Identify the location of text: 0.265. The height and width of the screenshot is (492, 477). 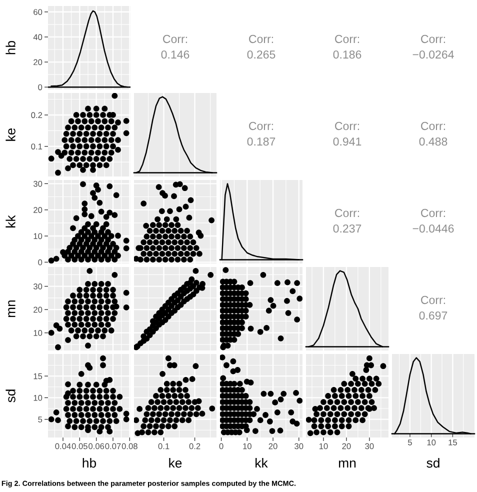
(261, 54).